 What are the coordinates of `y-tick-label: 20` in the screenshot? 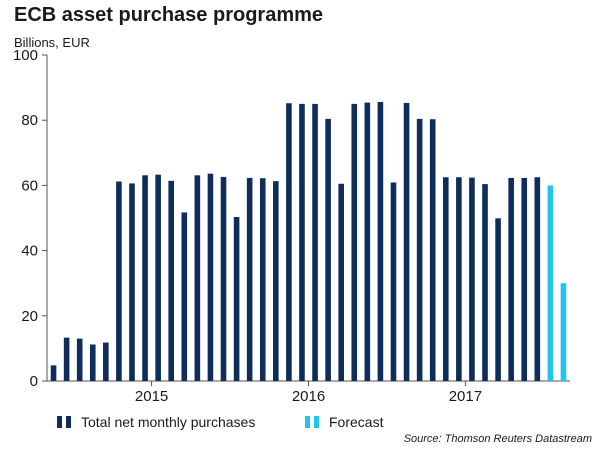 It's located at (29, 316).